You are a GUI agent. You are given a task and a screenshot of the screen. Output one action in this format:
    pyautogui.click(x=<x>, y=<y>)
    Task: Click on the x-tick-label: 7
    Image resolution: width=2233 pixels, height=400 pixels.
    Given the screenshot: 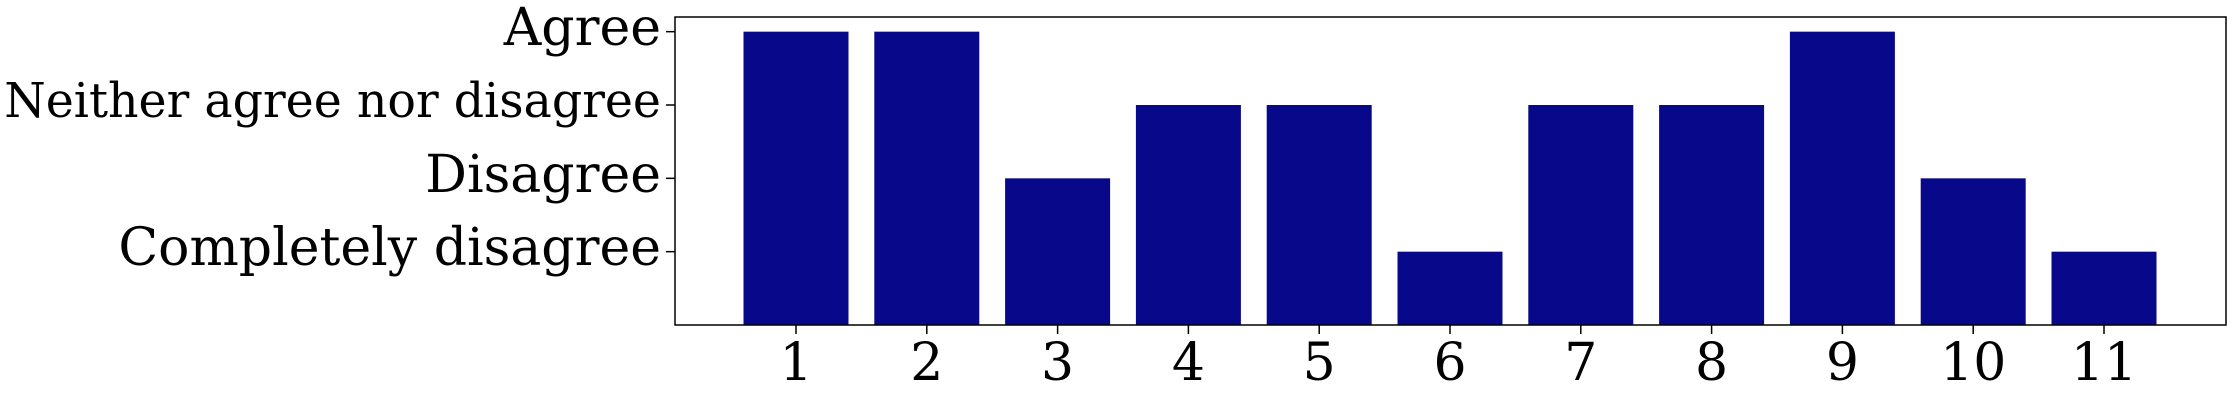 What is the action you would take?
    pyautogui.click(x=1580, y=363)
    